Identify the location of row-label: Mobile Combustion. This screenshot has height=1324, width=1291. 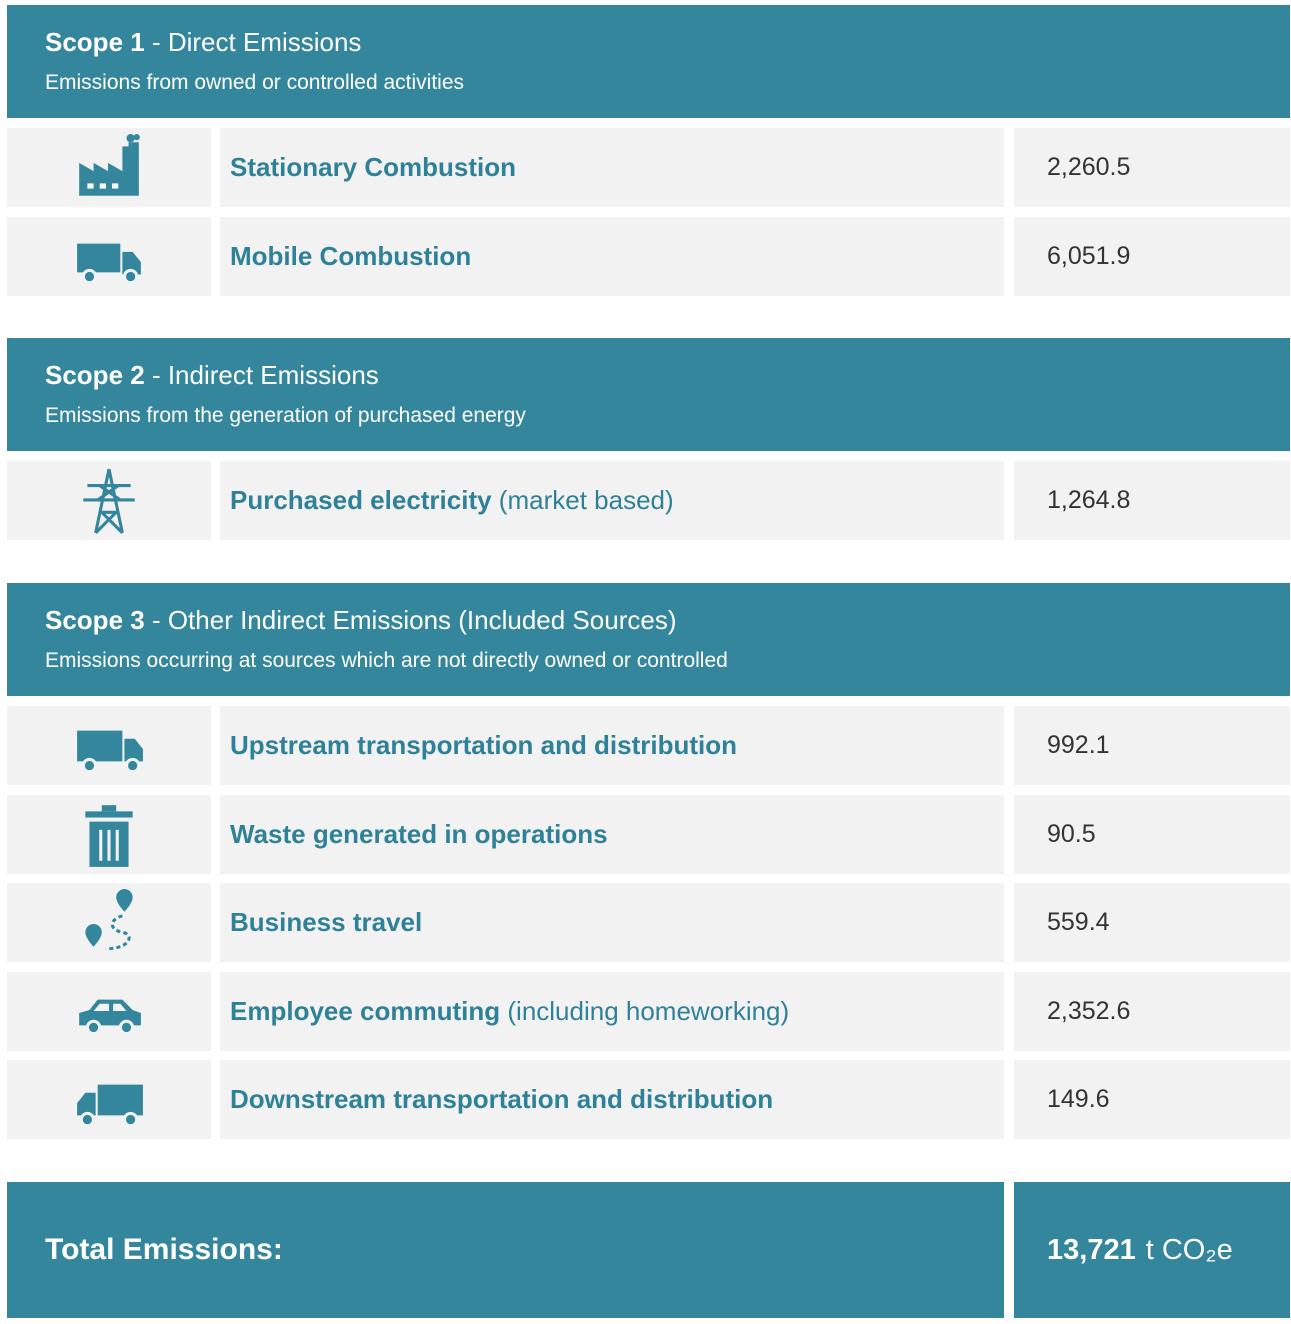
(612, 256).